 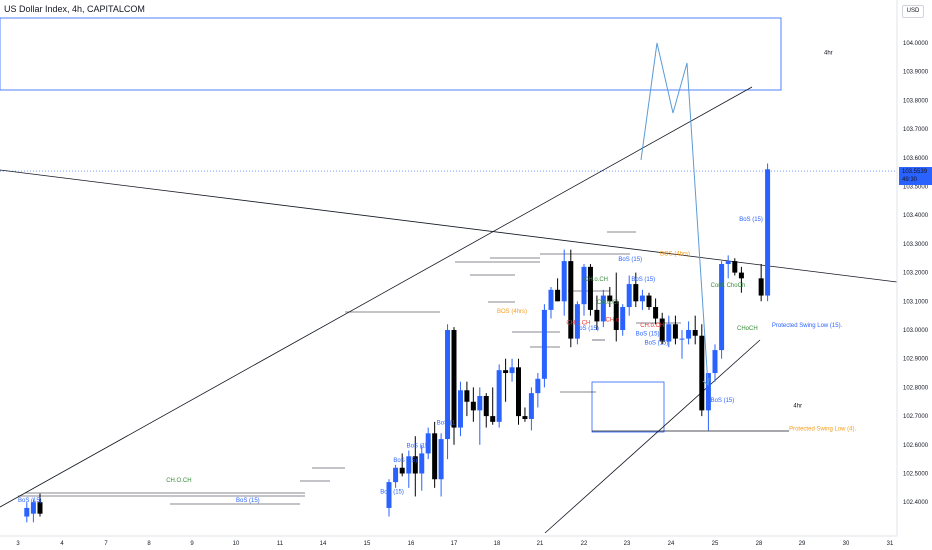 I want to click on x-tick-label-20: 30, so click(x=846, y=544).